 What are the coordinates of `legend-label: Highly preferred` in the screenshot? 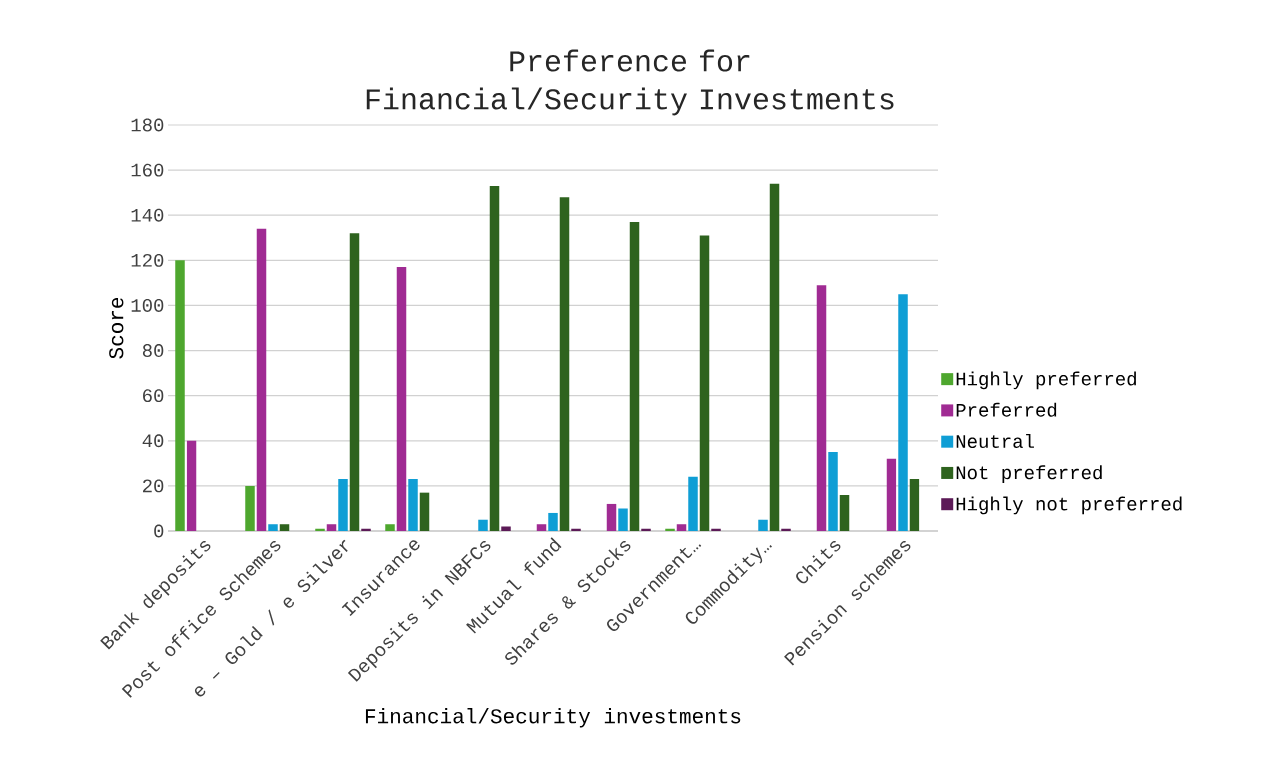 It's located at (1046, 380).